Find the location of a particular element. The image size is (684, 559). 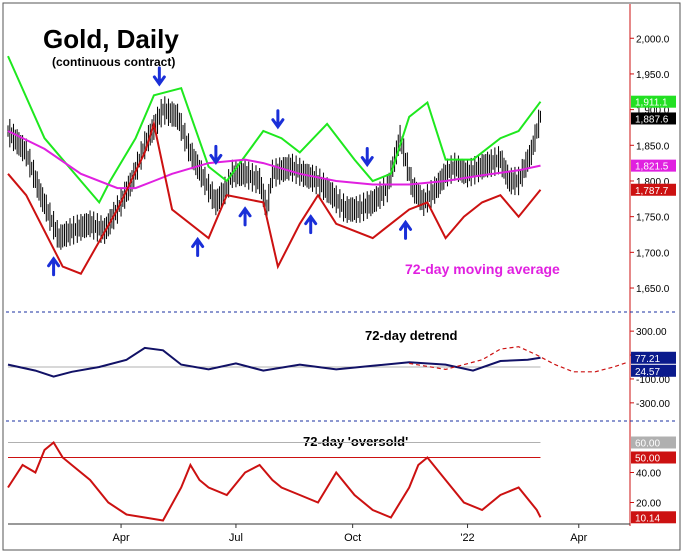

price-axis-tick-label: 2,000.0 is located at coordinates (653, 39).